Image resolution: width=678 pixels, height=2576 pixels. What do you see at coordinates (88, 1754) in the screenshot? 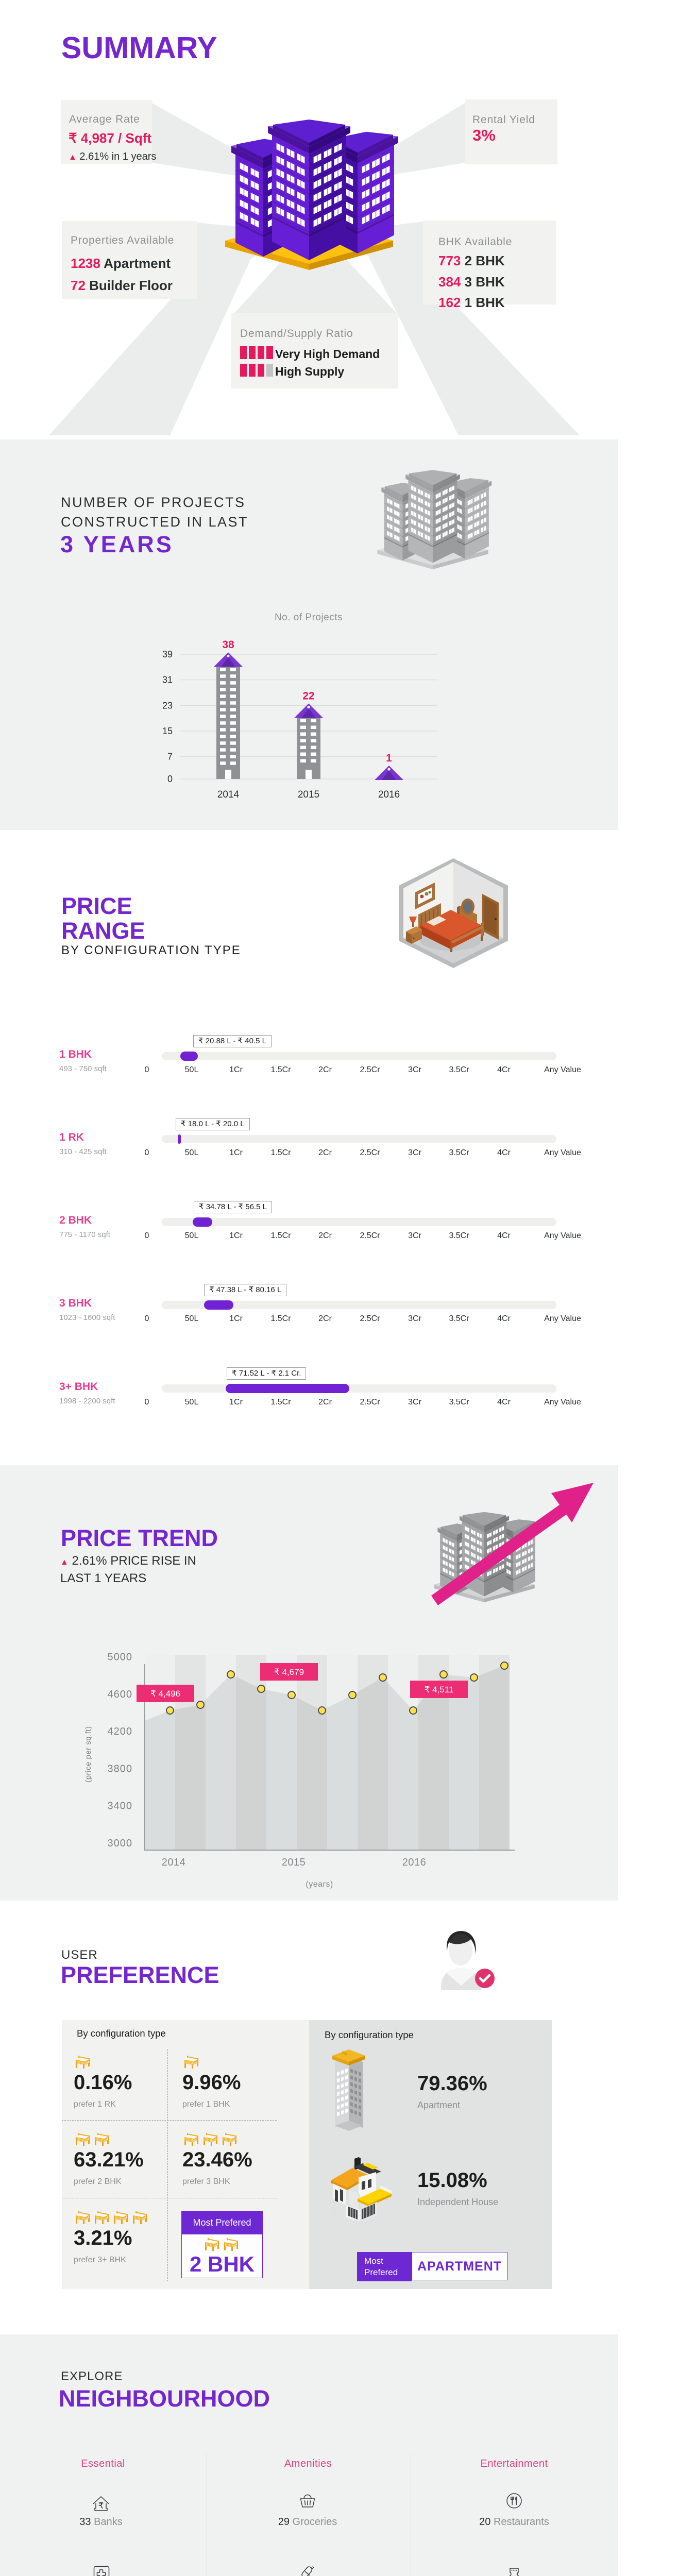
I see `svg-text: (price per sq.ft)` at bounding box center [88, 1754].